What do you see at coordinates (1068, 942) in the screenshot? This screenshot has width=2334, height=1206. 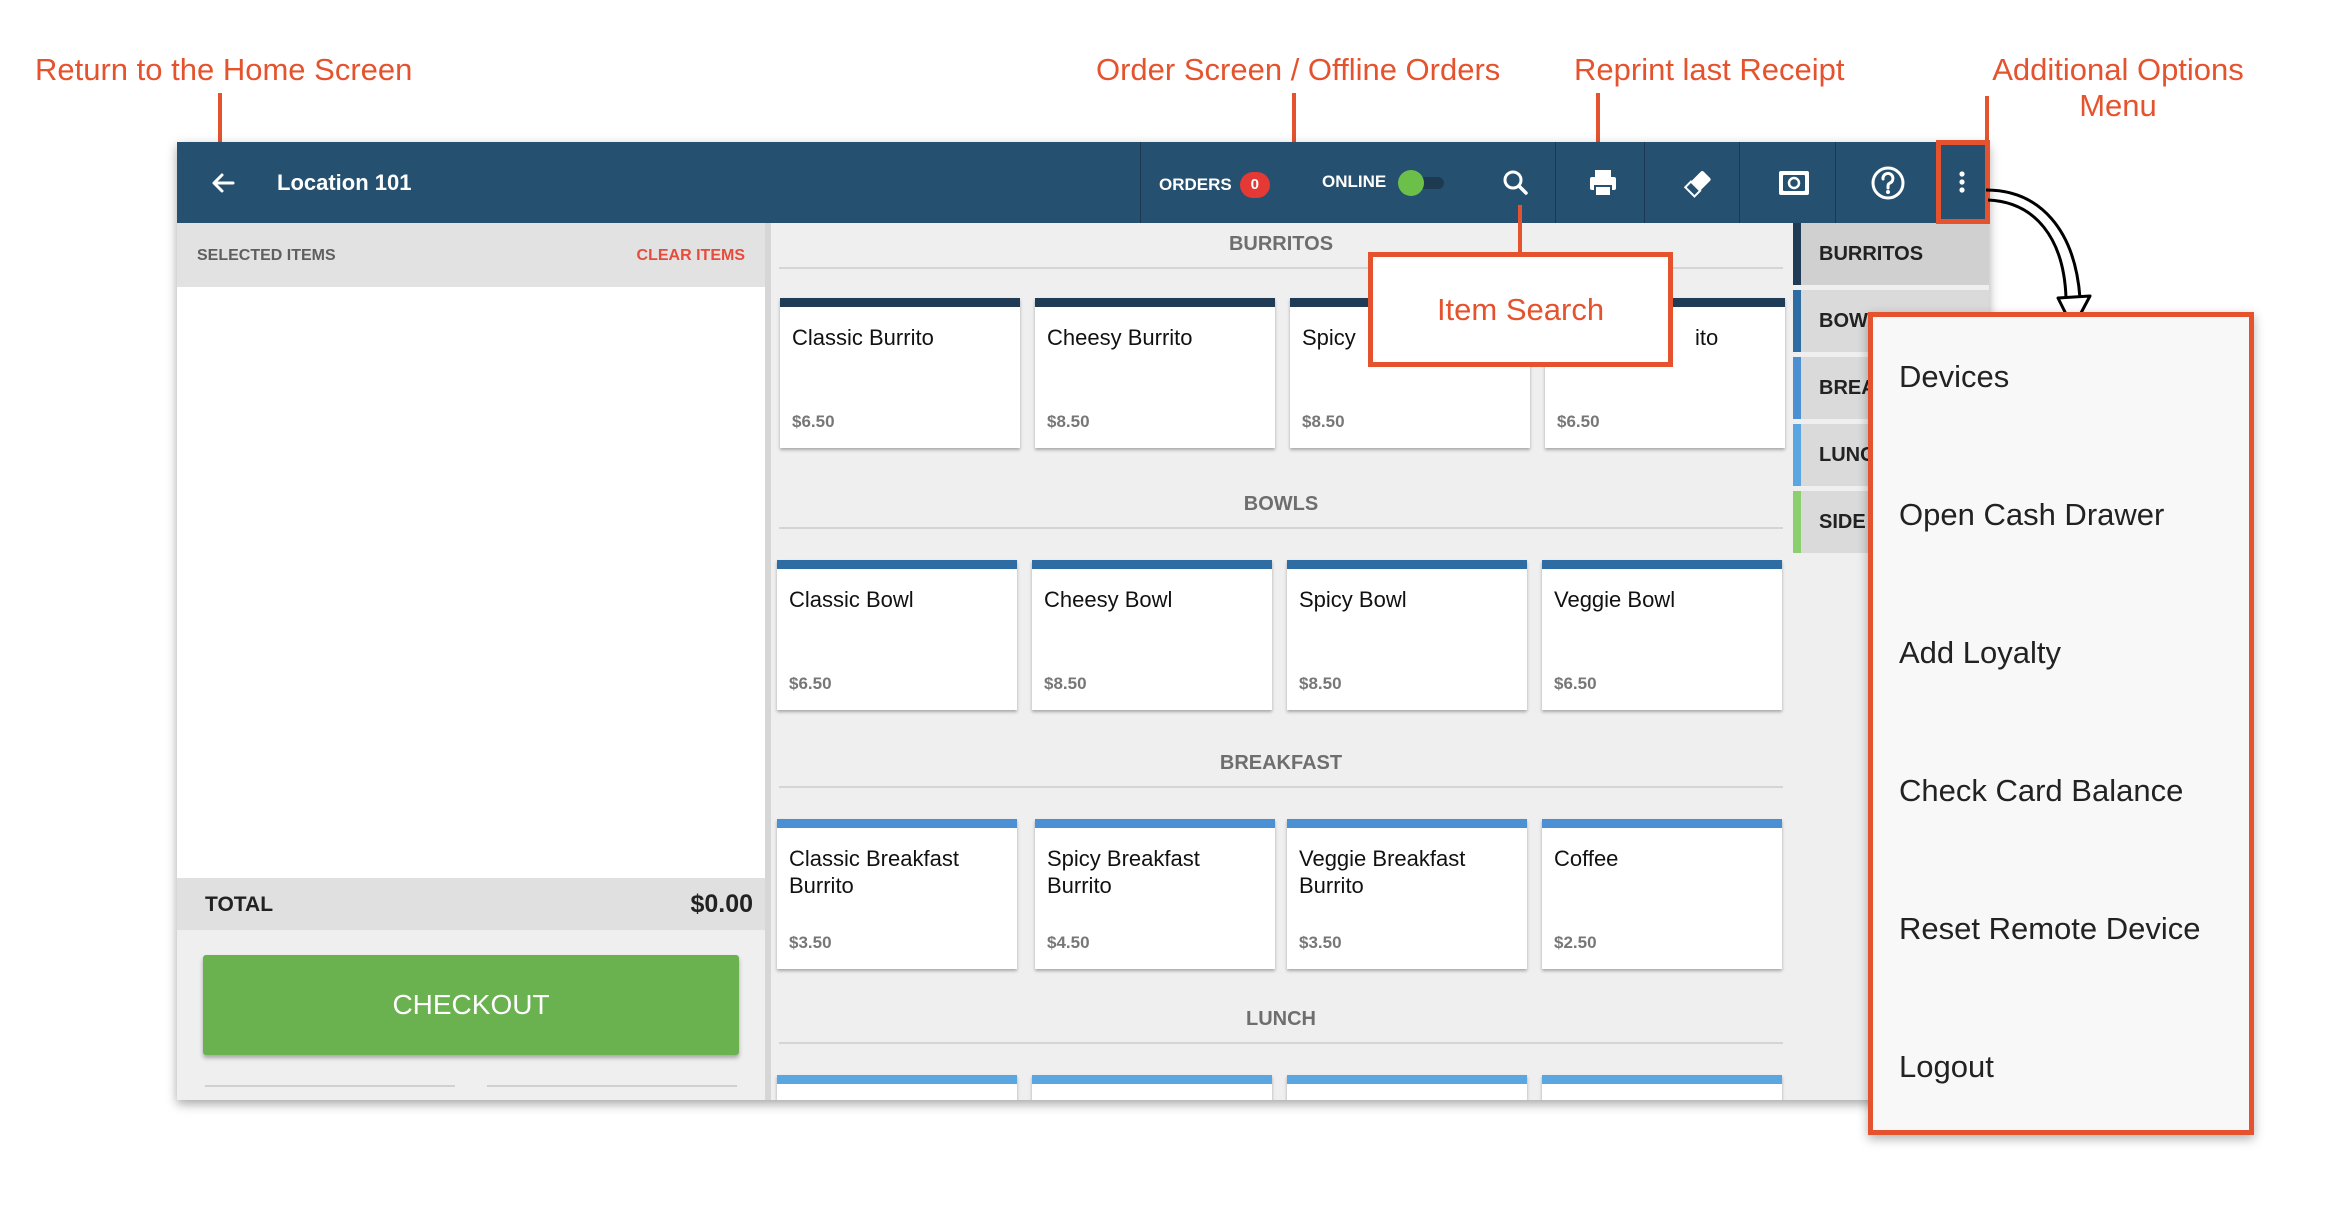 I see `item-price: $4.50` at bounding box center [1068, 942].